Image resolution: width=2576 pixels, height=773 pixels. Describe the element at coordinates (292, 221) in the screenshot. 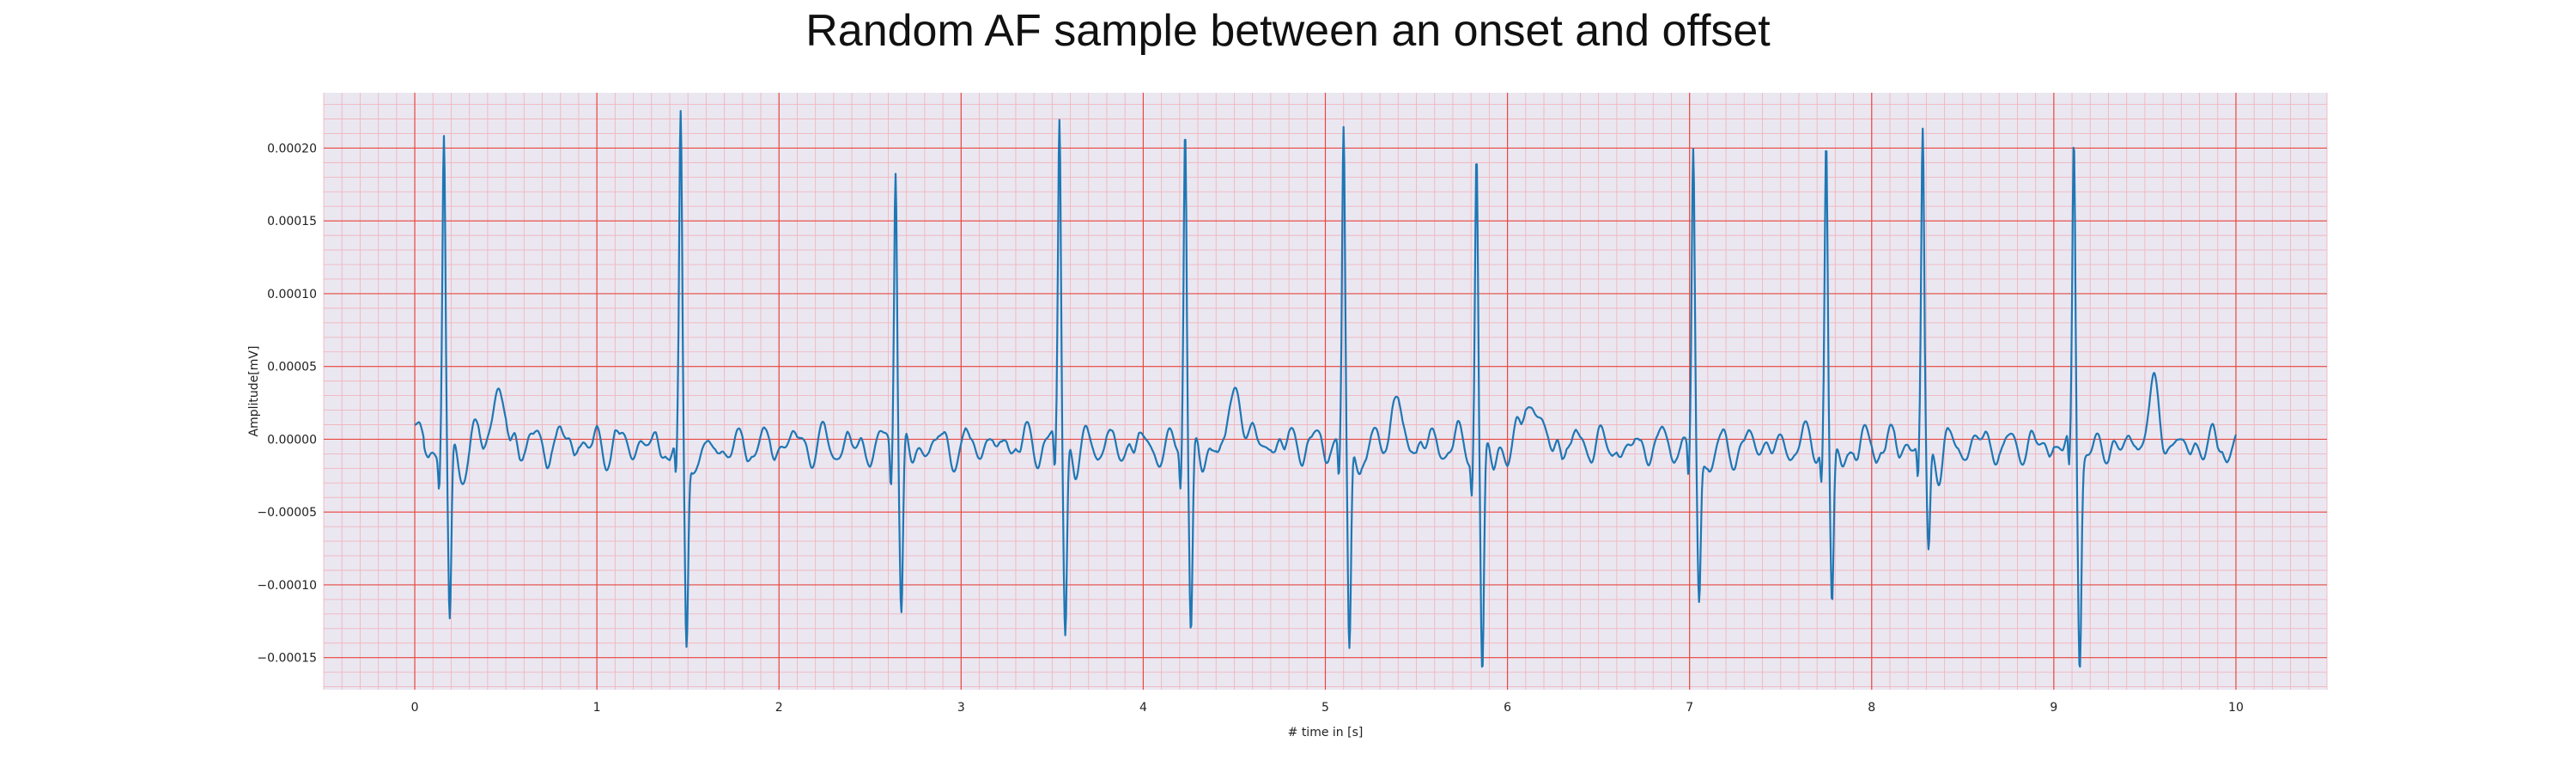

I see `y-tick-label: 0.00015` at that location.